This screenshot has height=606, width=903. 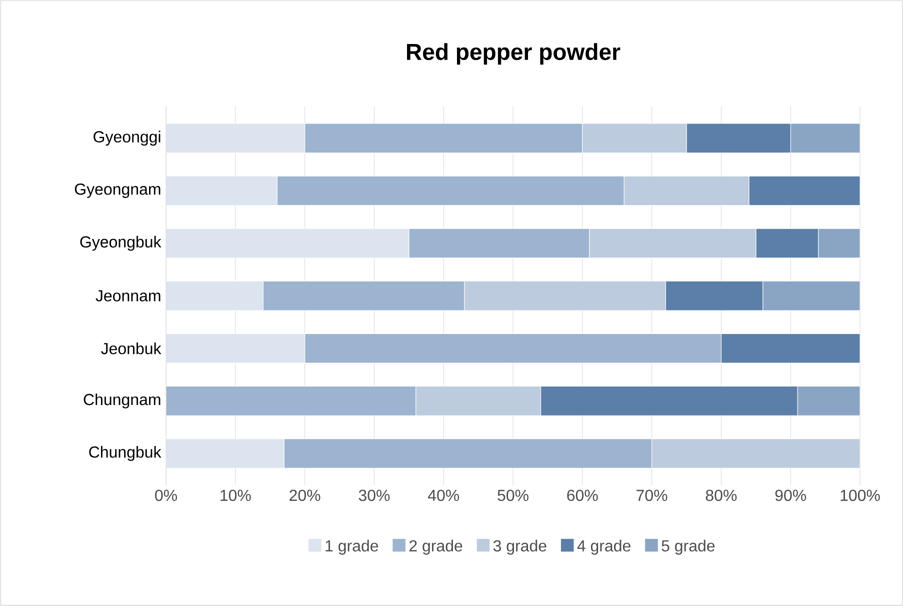 I want to click on legend-label: 2 grade, so click(x=435, y=547).